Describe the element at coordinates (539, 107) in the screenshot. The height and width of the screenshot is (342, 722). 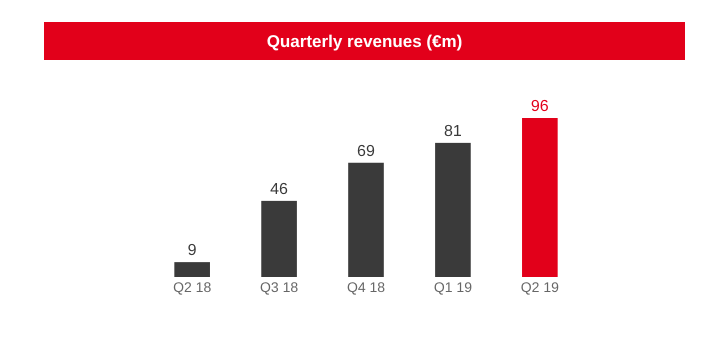
I see `data-label: 96` at that location.